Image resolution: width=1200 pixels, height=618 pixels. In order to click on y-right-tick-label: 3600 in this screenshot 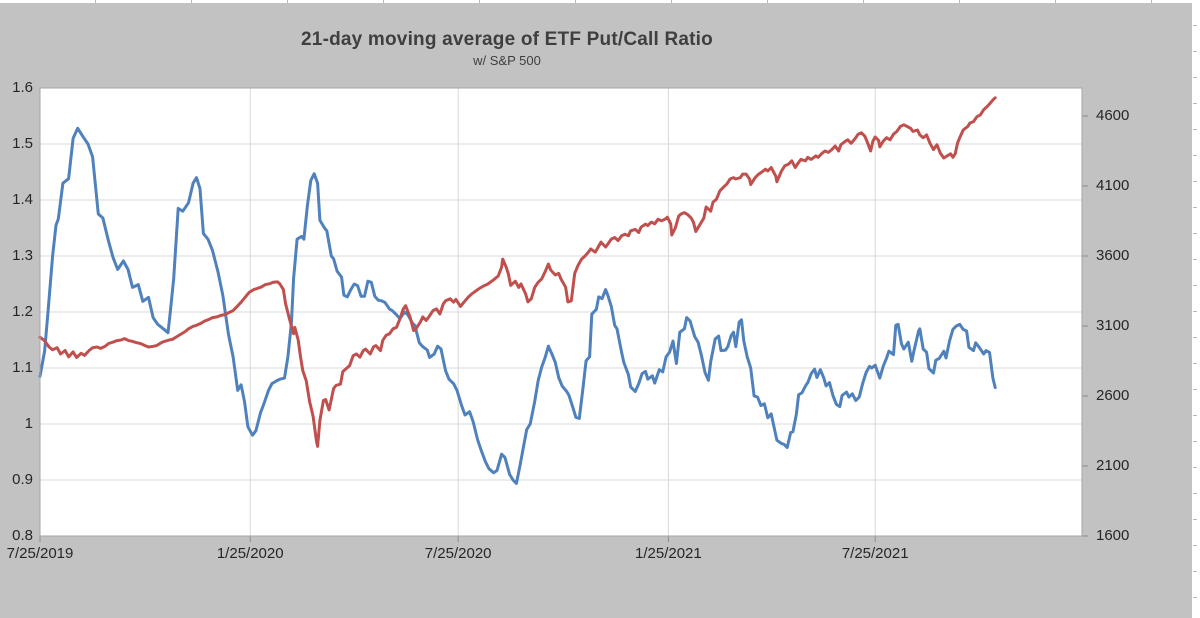, I will do `click(1113, 255)`.